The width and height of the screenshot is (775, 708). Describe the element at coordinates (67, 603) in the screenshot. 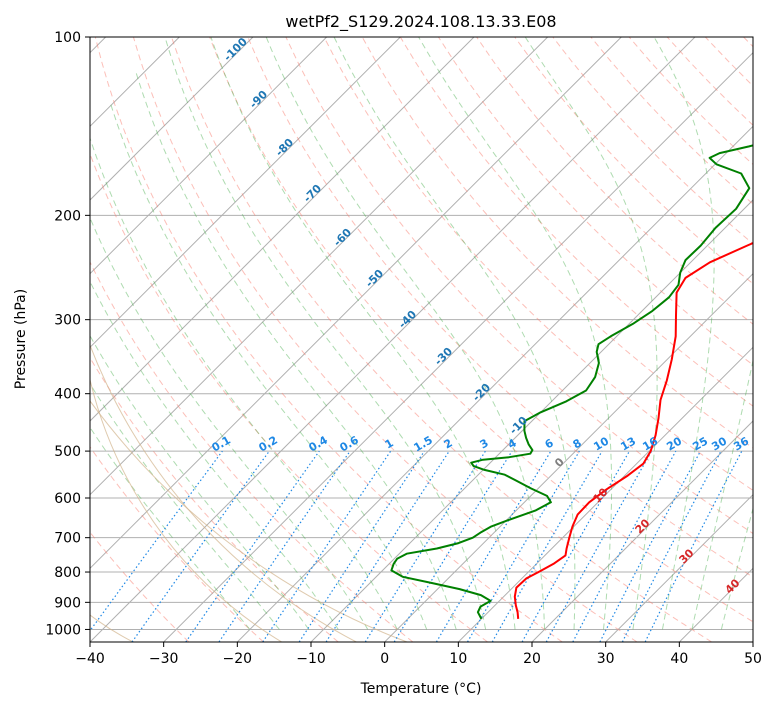

I see `y-tick-label: 900` at that location.